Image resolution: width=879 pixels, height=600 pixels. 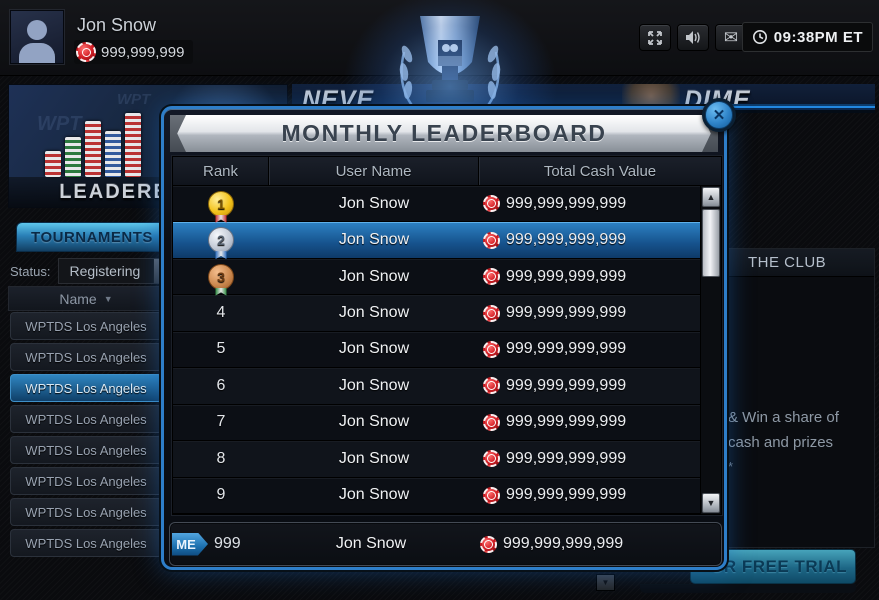 I want to click on rank-cell: 8, so click(x=221, y=459).